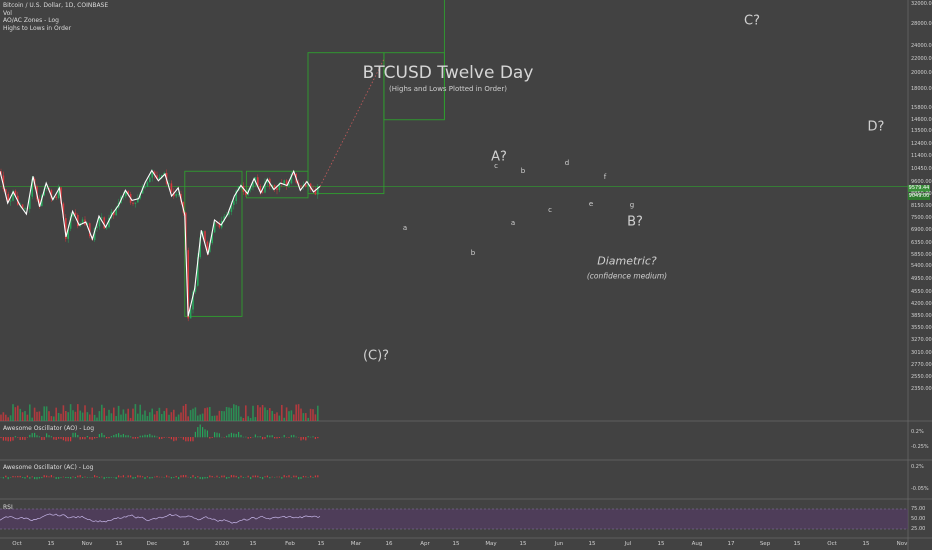  I want to click on ac-pane-label: Awesome Oscillator (AC) - Log, so click(48, 467).